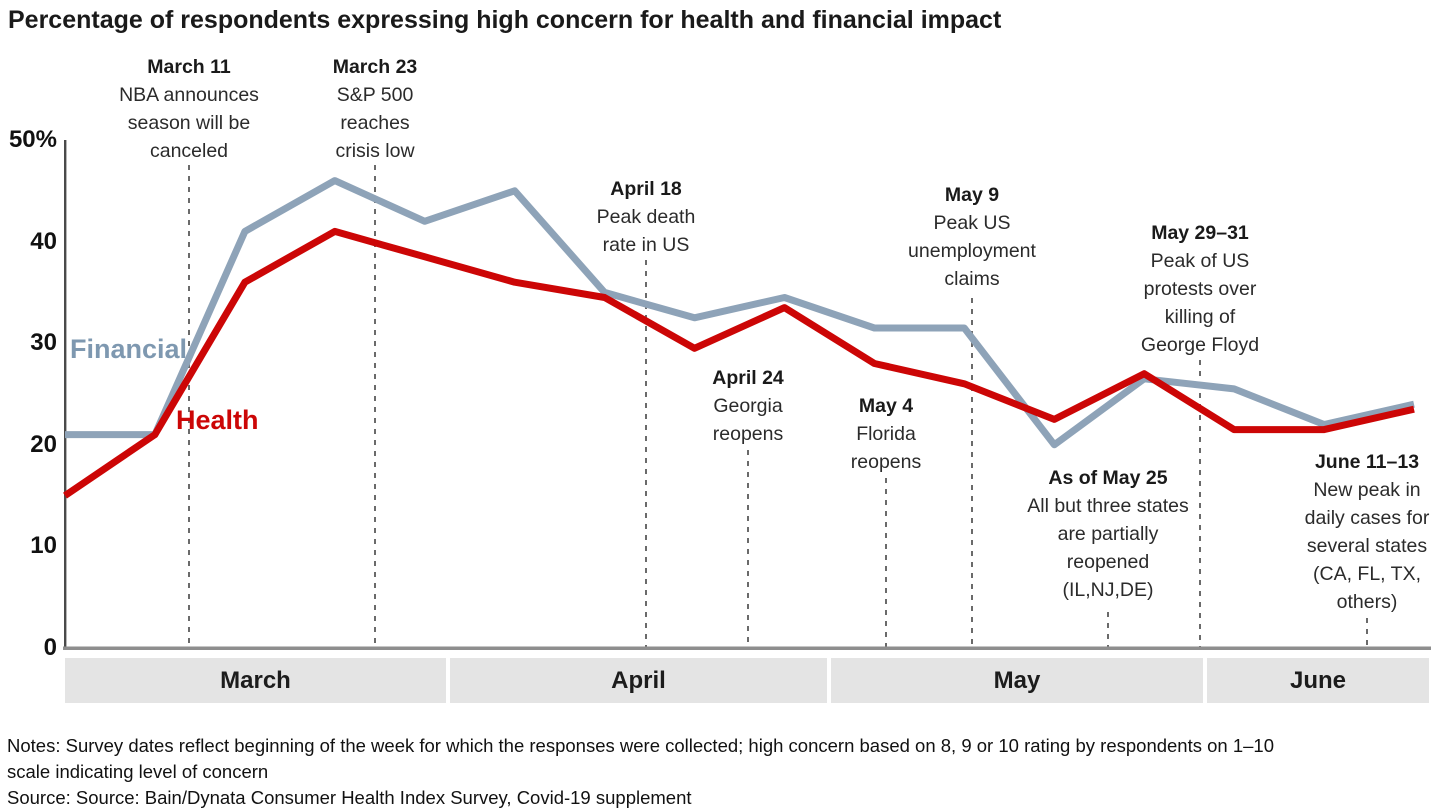  What do you see at coordinates (886, 406) in the screenshot?
I see `annotation-date: May 4` at bounding box center [886, 406].